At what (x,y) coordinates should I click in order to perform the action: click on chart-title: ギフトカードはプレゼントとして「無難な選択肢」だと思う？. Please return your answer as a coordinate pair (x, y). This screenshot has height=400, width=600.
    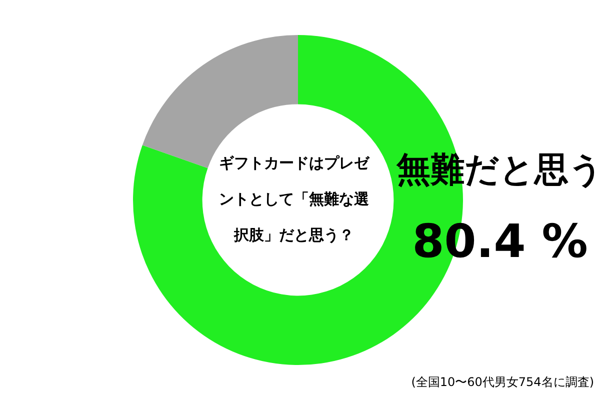
    Looking at the image, I should click on (294, 199).